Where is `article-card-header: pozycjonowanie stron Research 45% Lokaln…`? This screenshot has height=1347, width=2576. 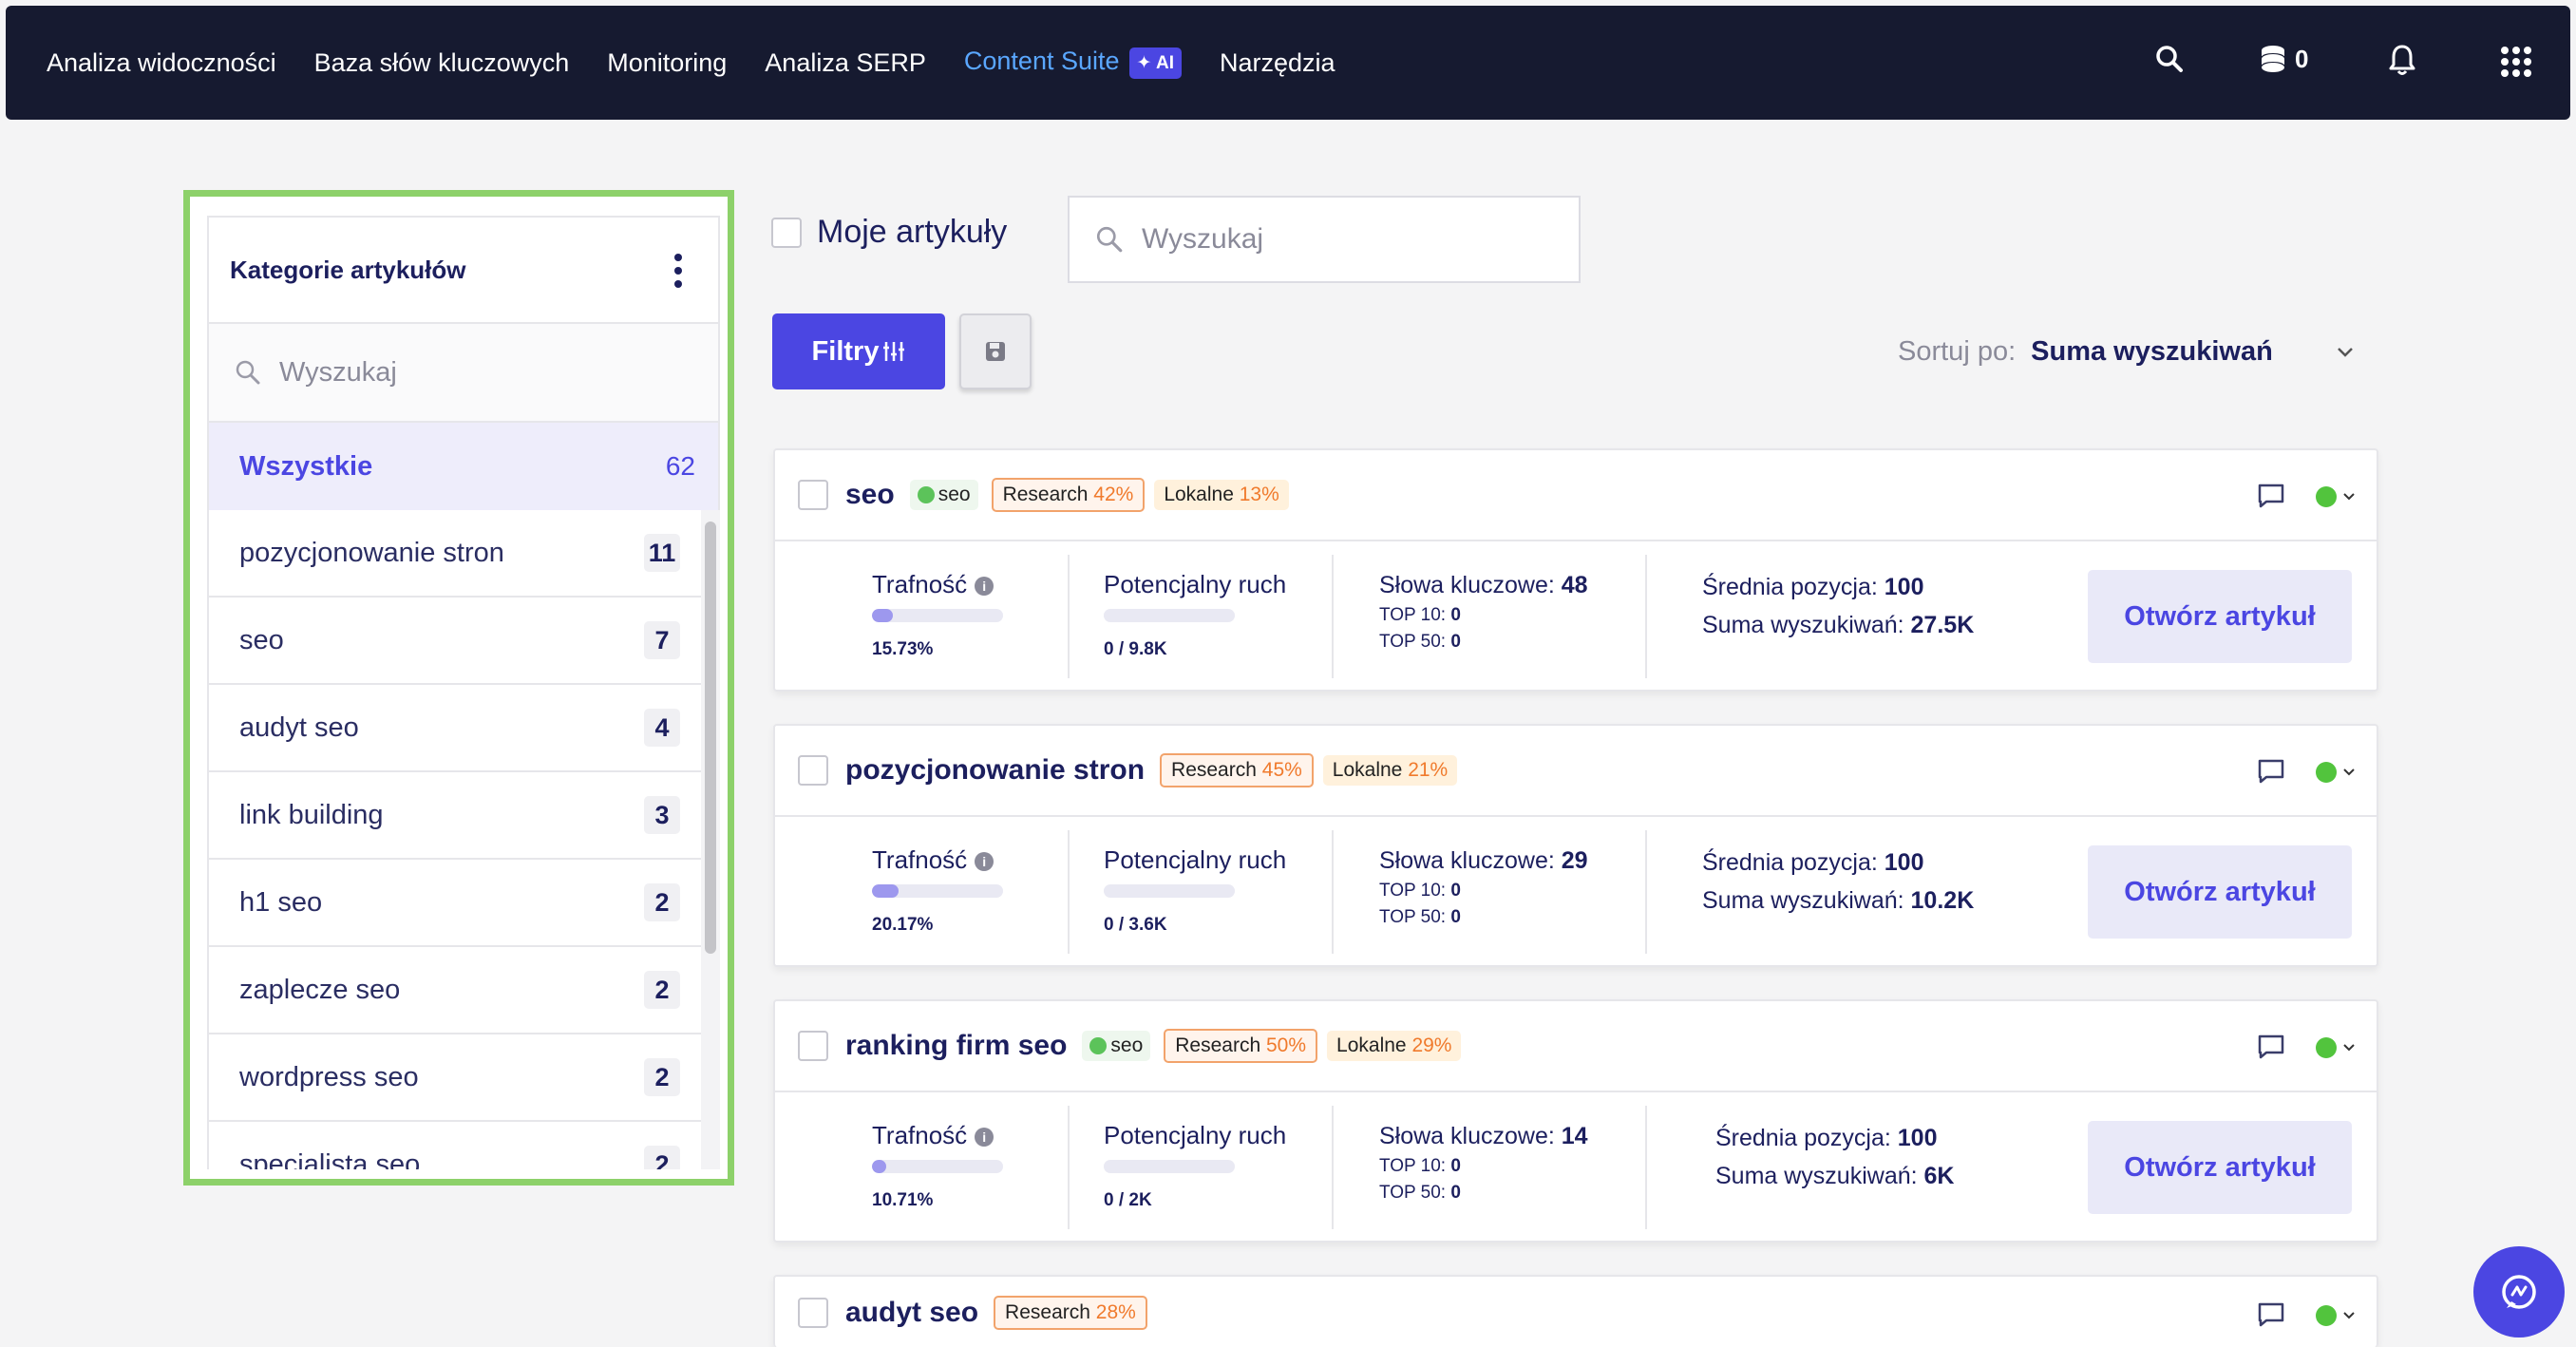
article-card-header: pozycjonowanie stron Research 45% Lokaln… is located at coordinates (1576, 771).